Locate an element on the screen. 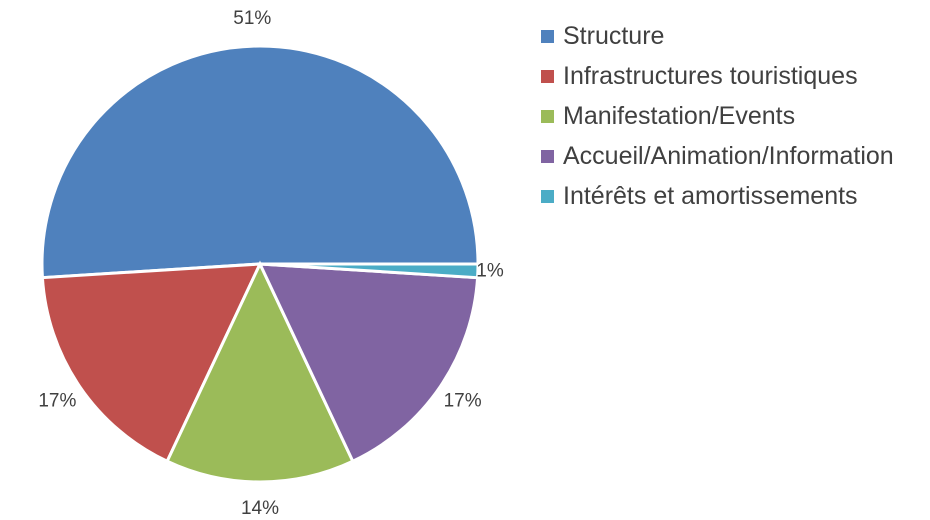 This screenshot has width=930, height=520. legend-label: Accueil/Animation/Information is located at coordinates (728, 156).